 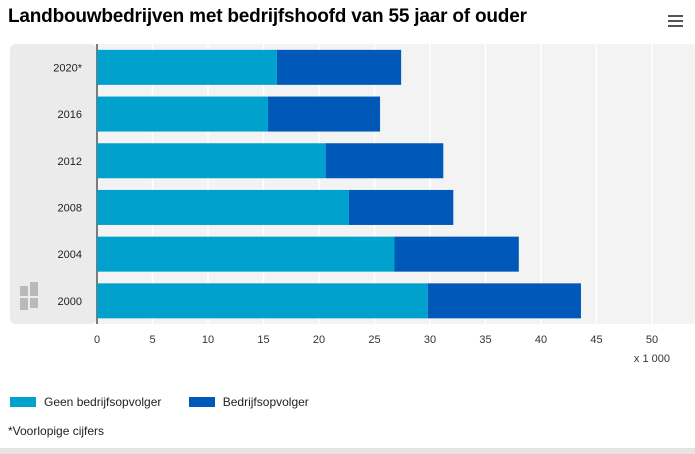 What do you see at coordinates (70, 162) in the screenshot?
I see `category-label: 2012` at bounding box center [70, 162].